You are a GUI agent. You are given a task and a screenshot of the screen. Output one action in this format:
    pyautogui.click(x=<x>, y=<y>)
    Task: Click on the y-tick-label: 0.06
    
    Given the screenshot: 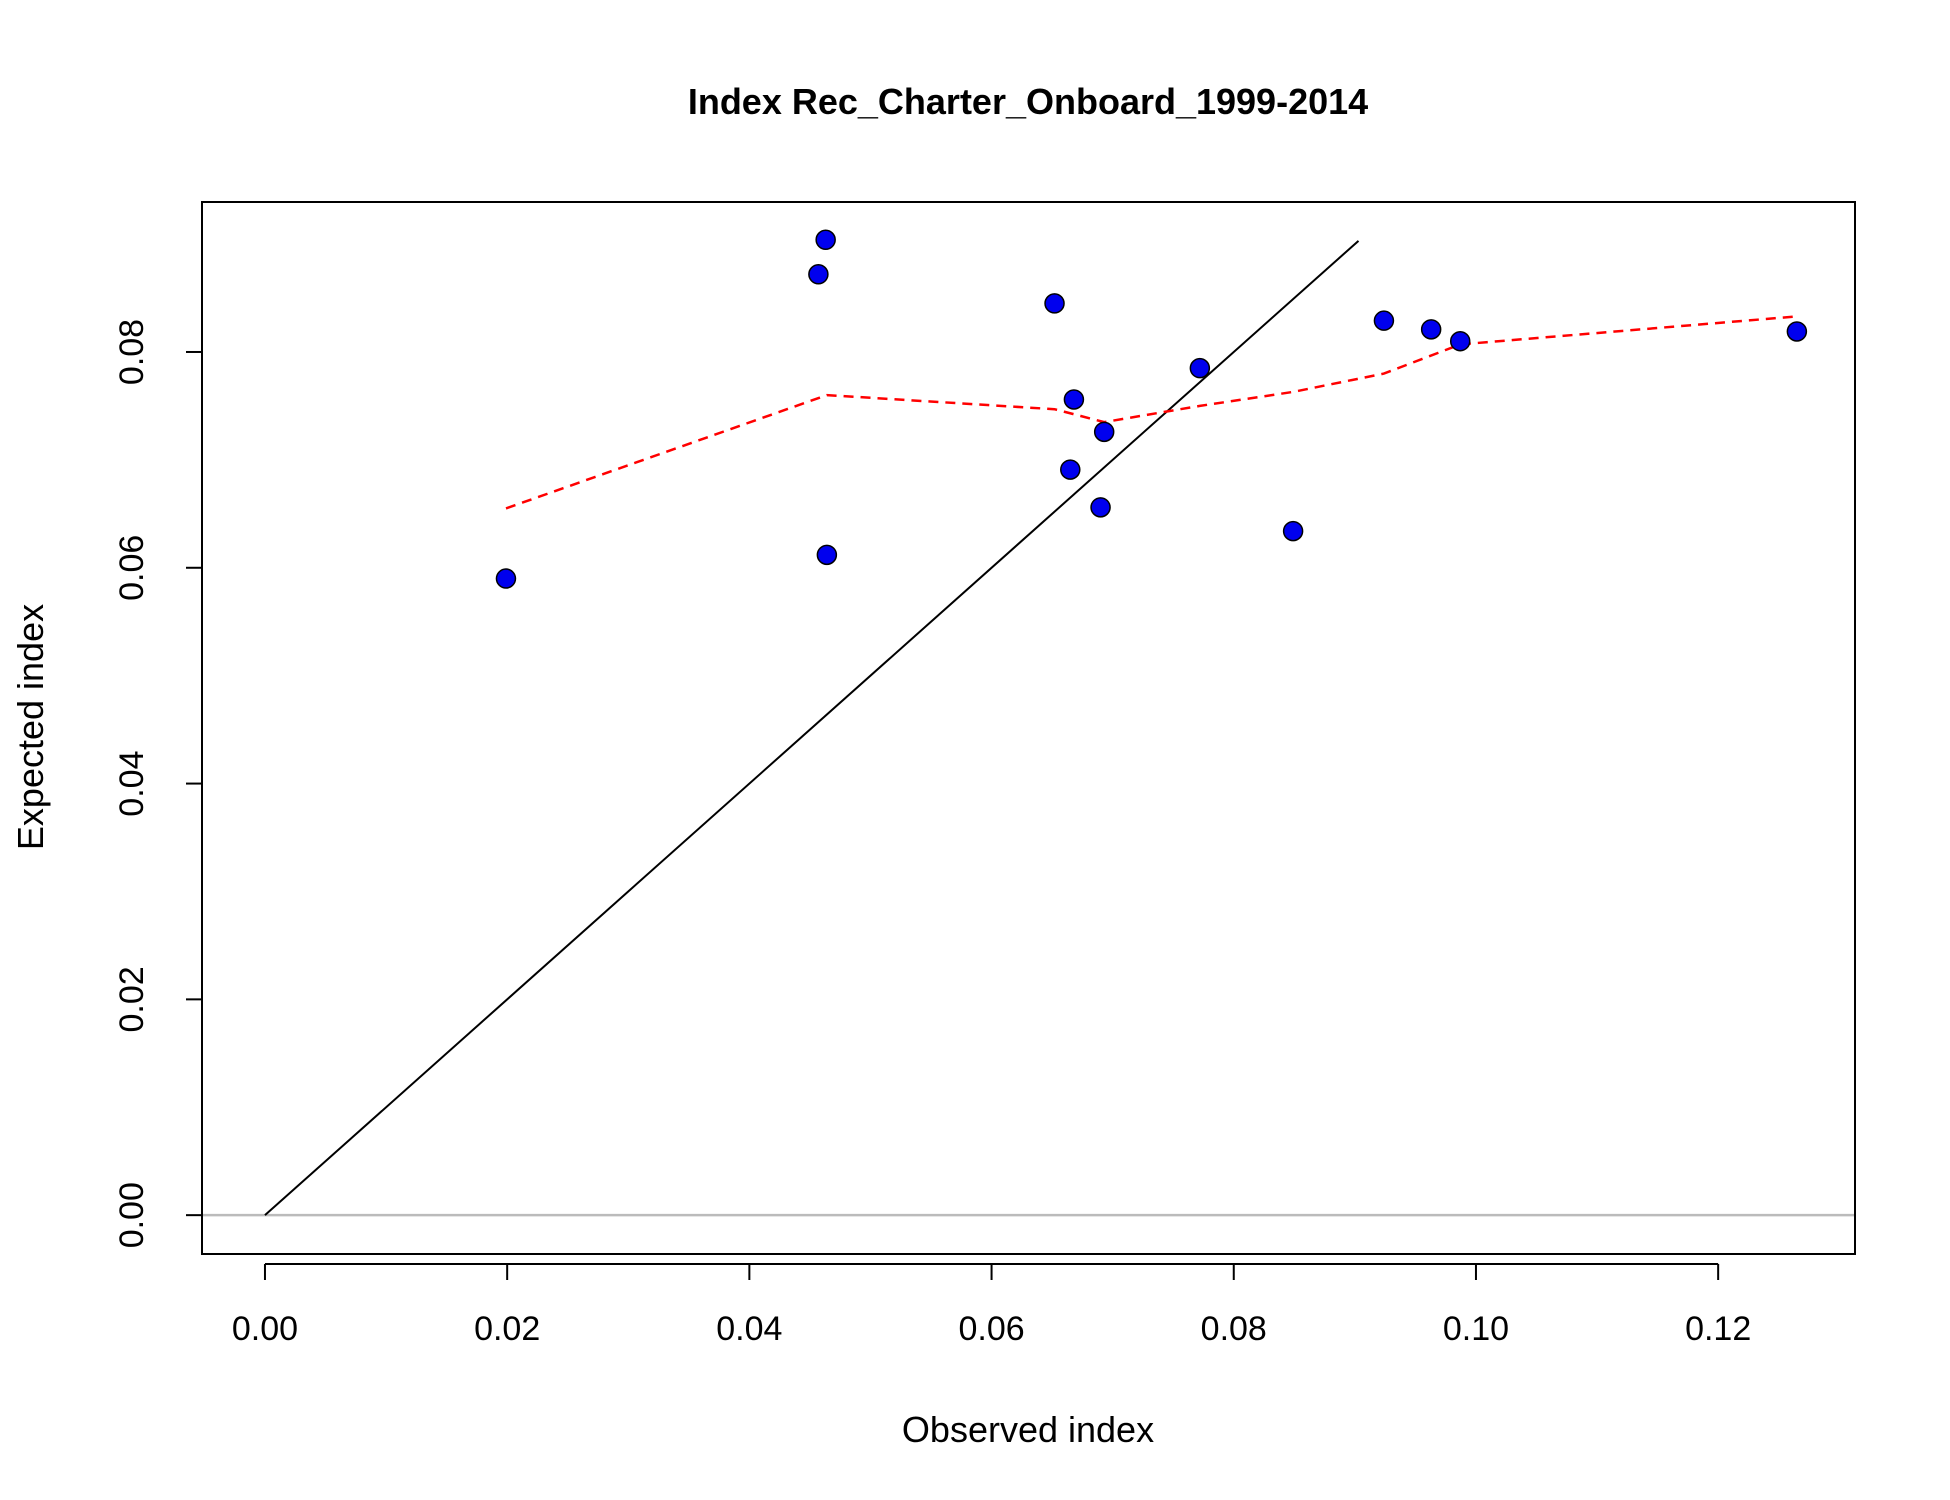 What is the action you would take?
    pyautogui.click(x=132, y=568)
    